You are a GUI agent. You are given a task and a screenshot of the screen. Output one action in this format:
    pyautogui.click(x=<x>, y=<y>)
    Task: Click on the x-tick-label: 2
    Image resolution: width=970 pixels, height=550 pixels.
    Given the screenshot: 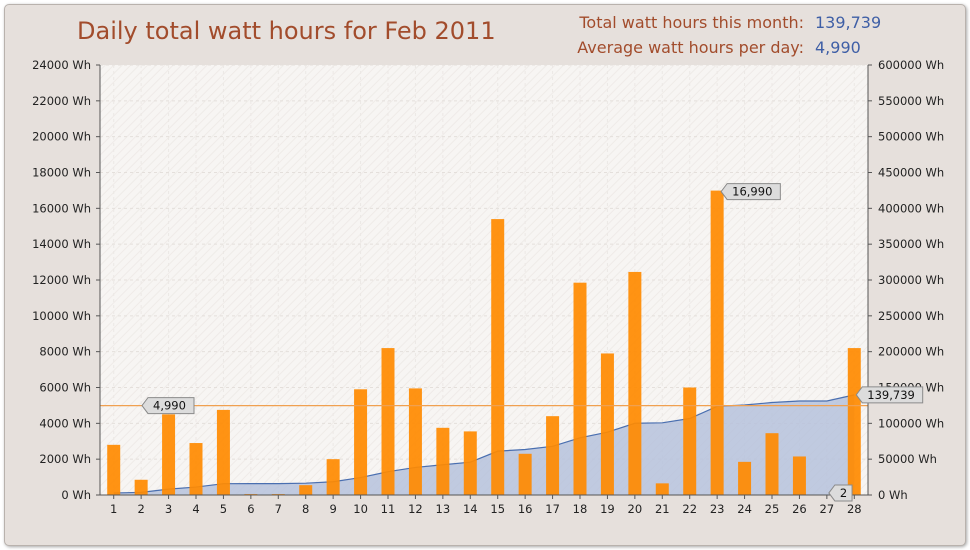 What is the action you would take?
    pyautogui.click(x=140, y=509)
    